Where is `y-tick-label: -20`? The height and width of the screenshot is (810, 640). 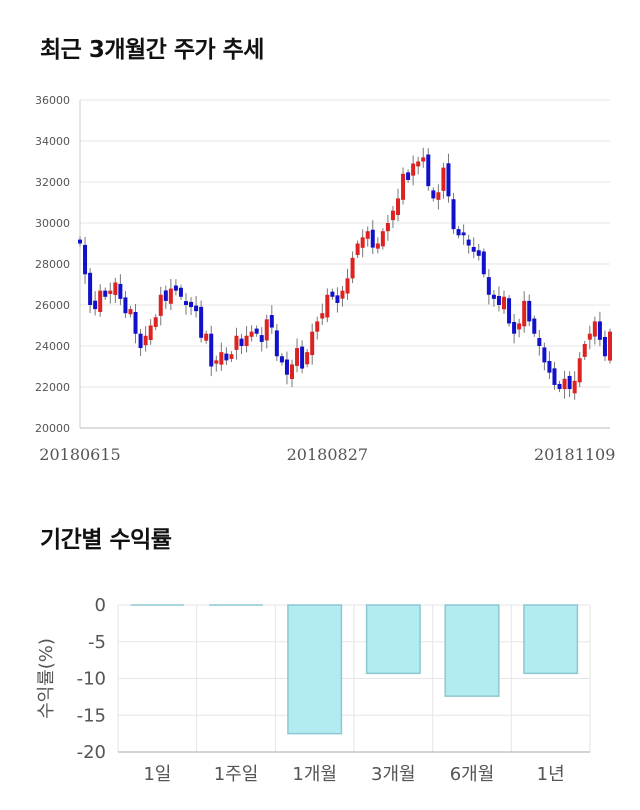
y-tick-label: -20 is located at coordinates (91, 752).